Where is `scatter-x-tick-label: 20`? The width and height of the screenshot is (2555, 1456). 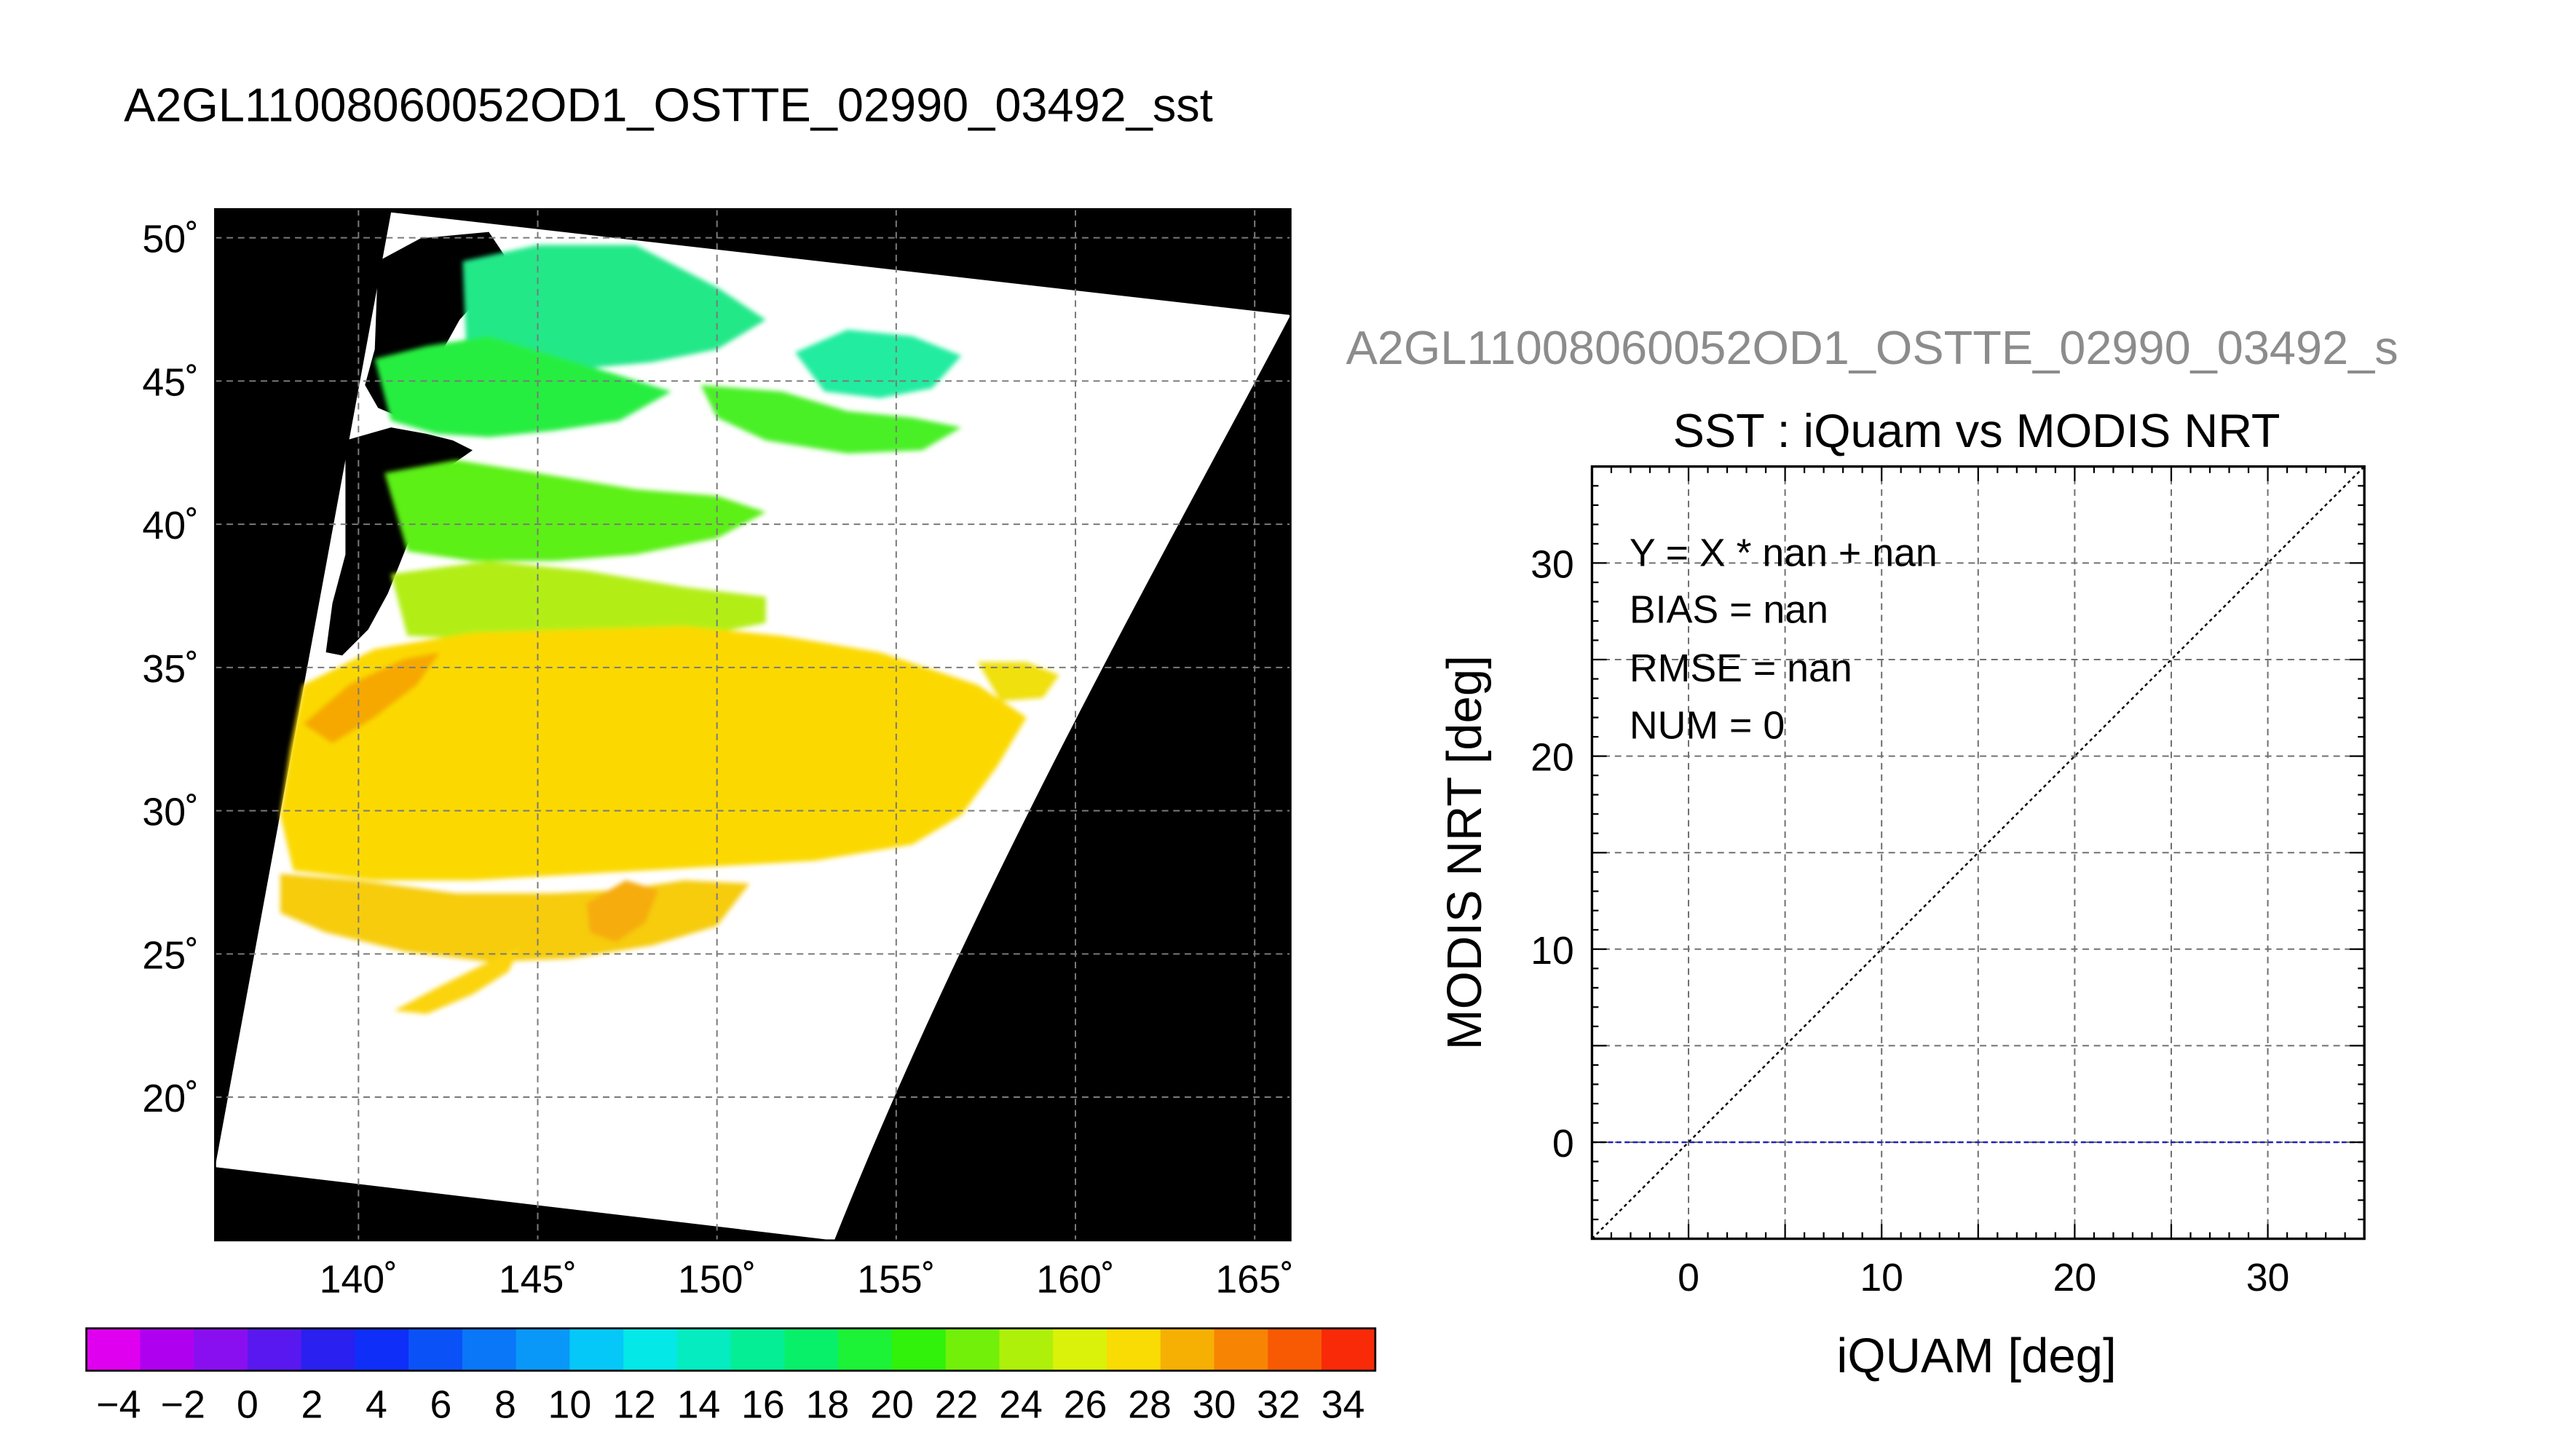 scatter-x-tick-label: 20 is located at coordinates (2075, 1277).